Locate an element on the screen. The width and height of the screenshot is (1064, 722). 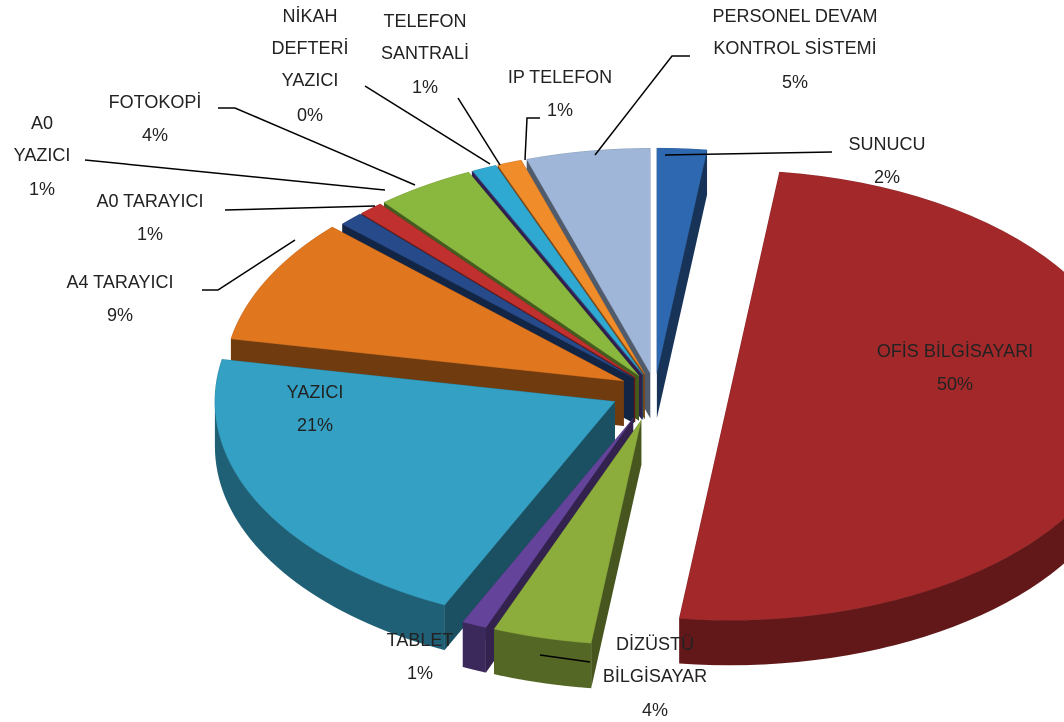
value-label: 9% is located at coordinates (120, 315).